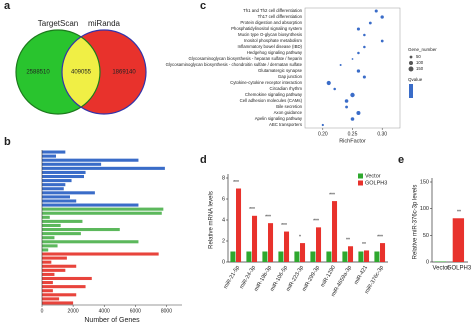  Describe the element at coordinates (203, 160) in the screenshot. I see `panel-label: d` at that location.